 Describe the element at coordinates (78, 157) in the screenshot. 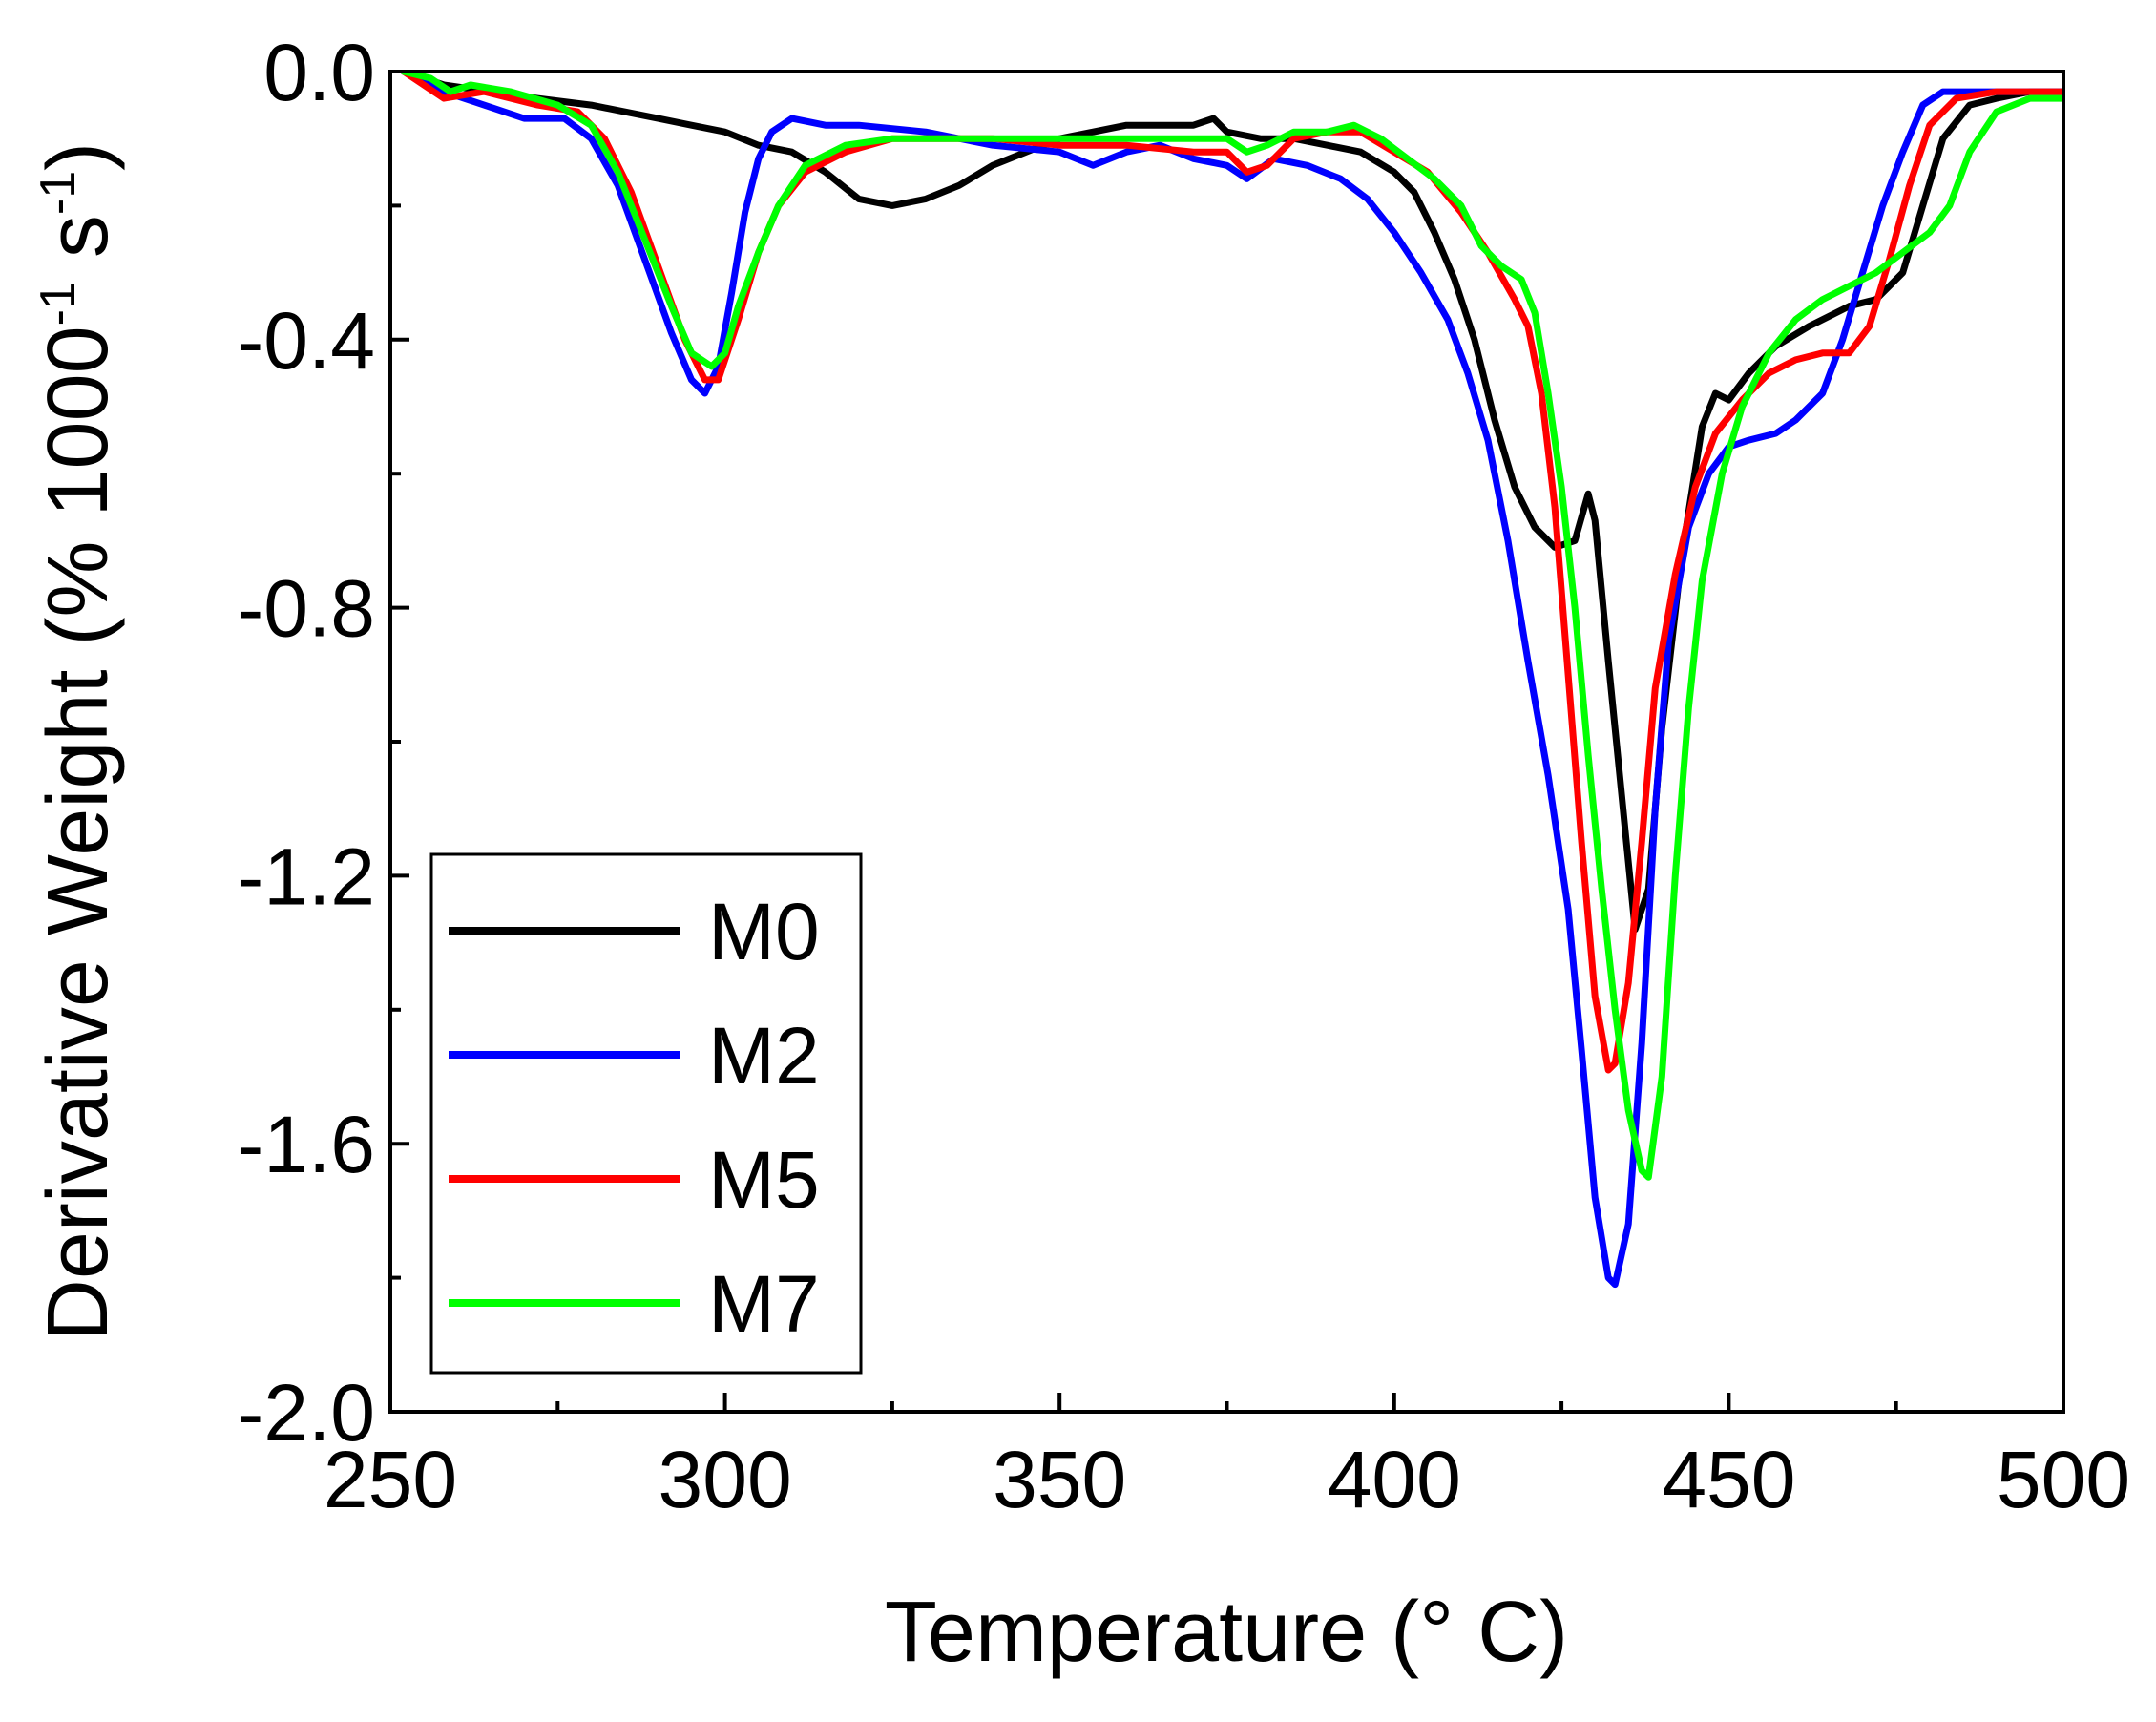

I see `y-axis-title-end: )` at that location.